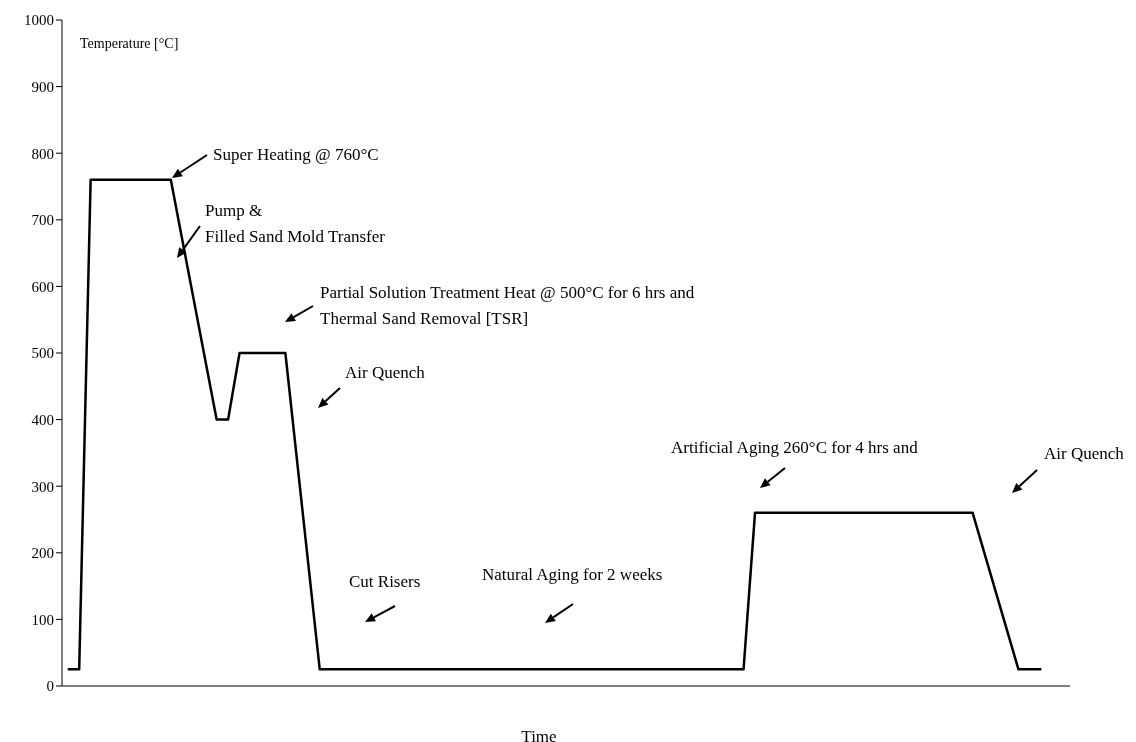 The width and height of the screenshot is (1136, 742). I want to click on annotation: Natural Aging for 2 weeks, so click(572, 574).